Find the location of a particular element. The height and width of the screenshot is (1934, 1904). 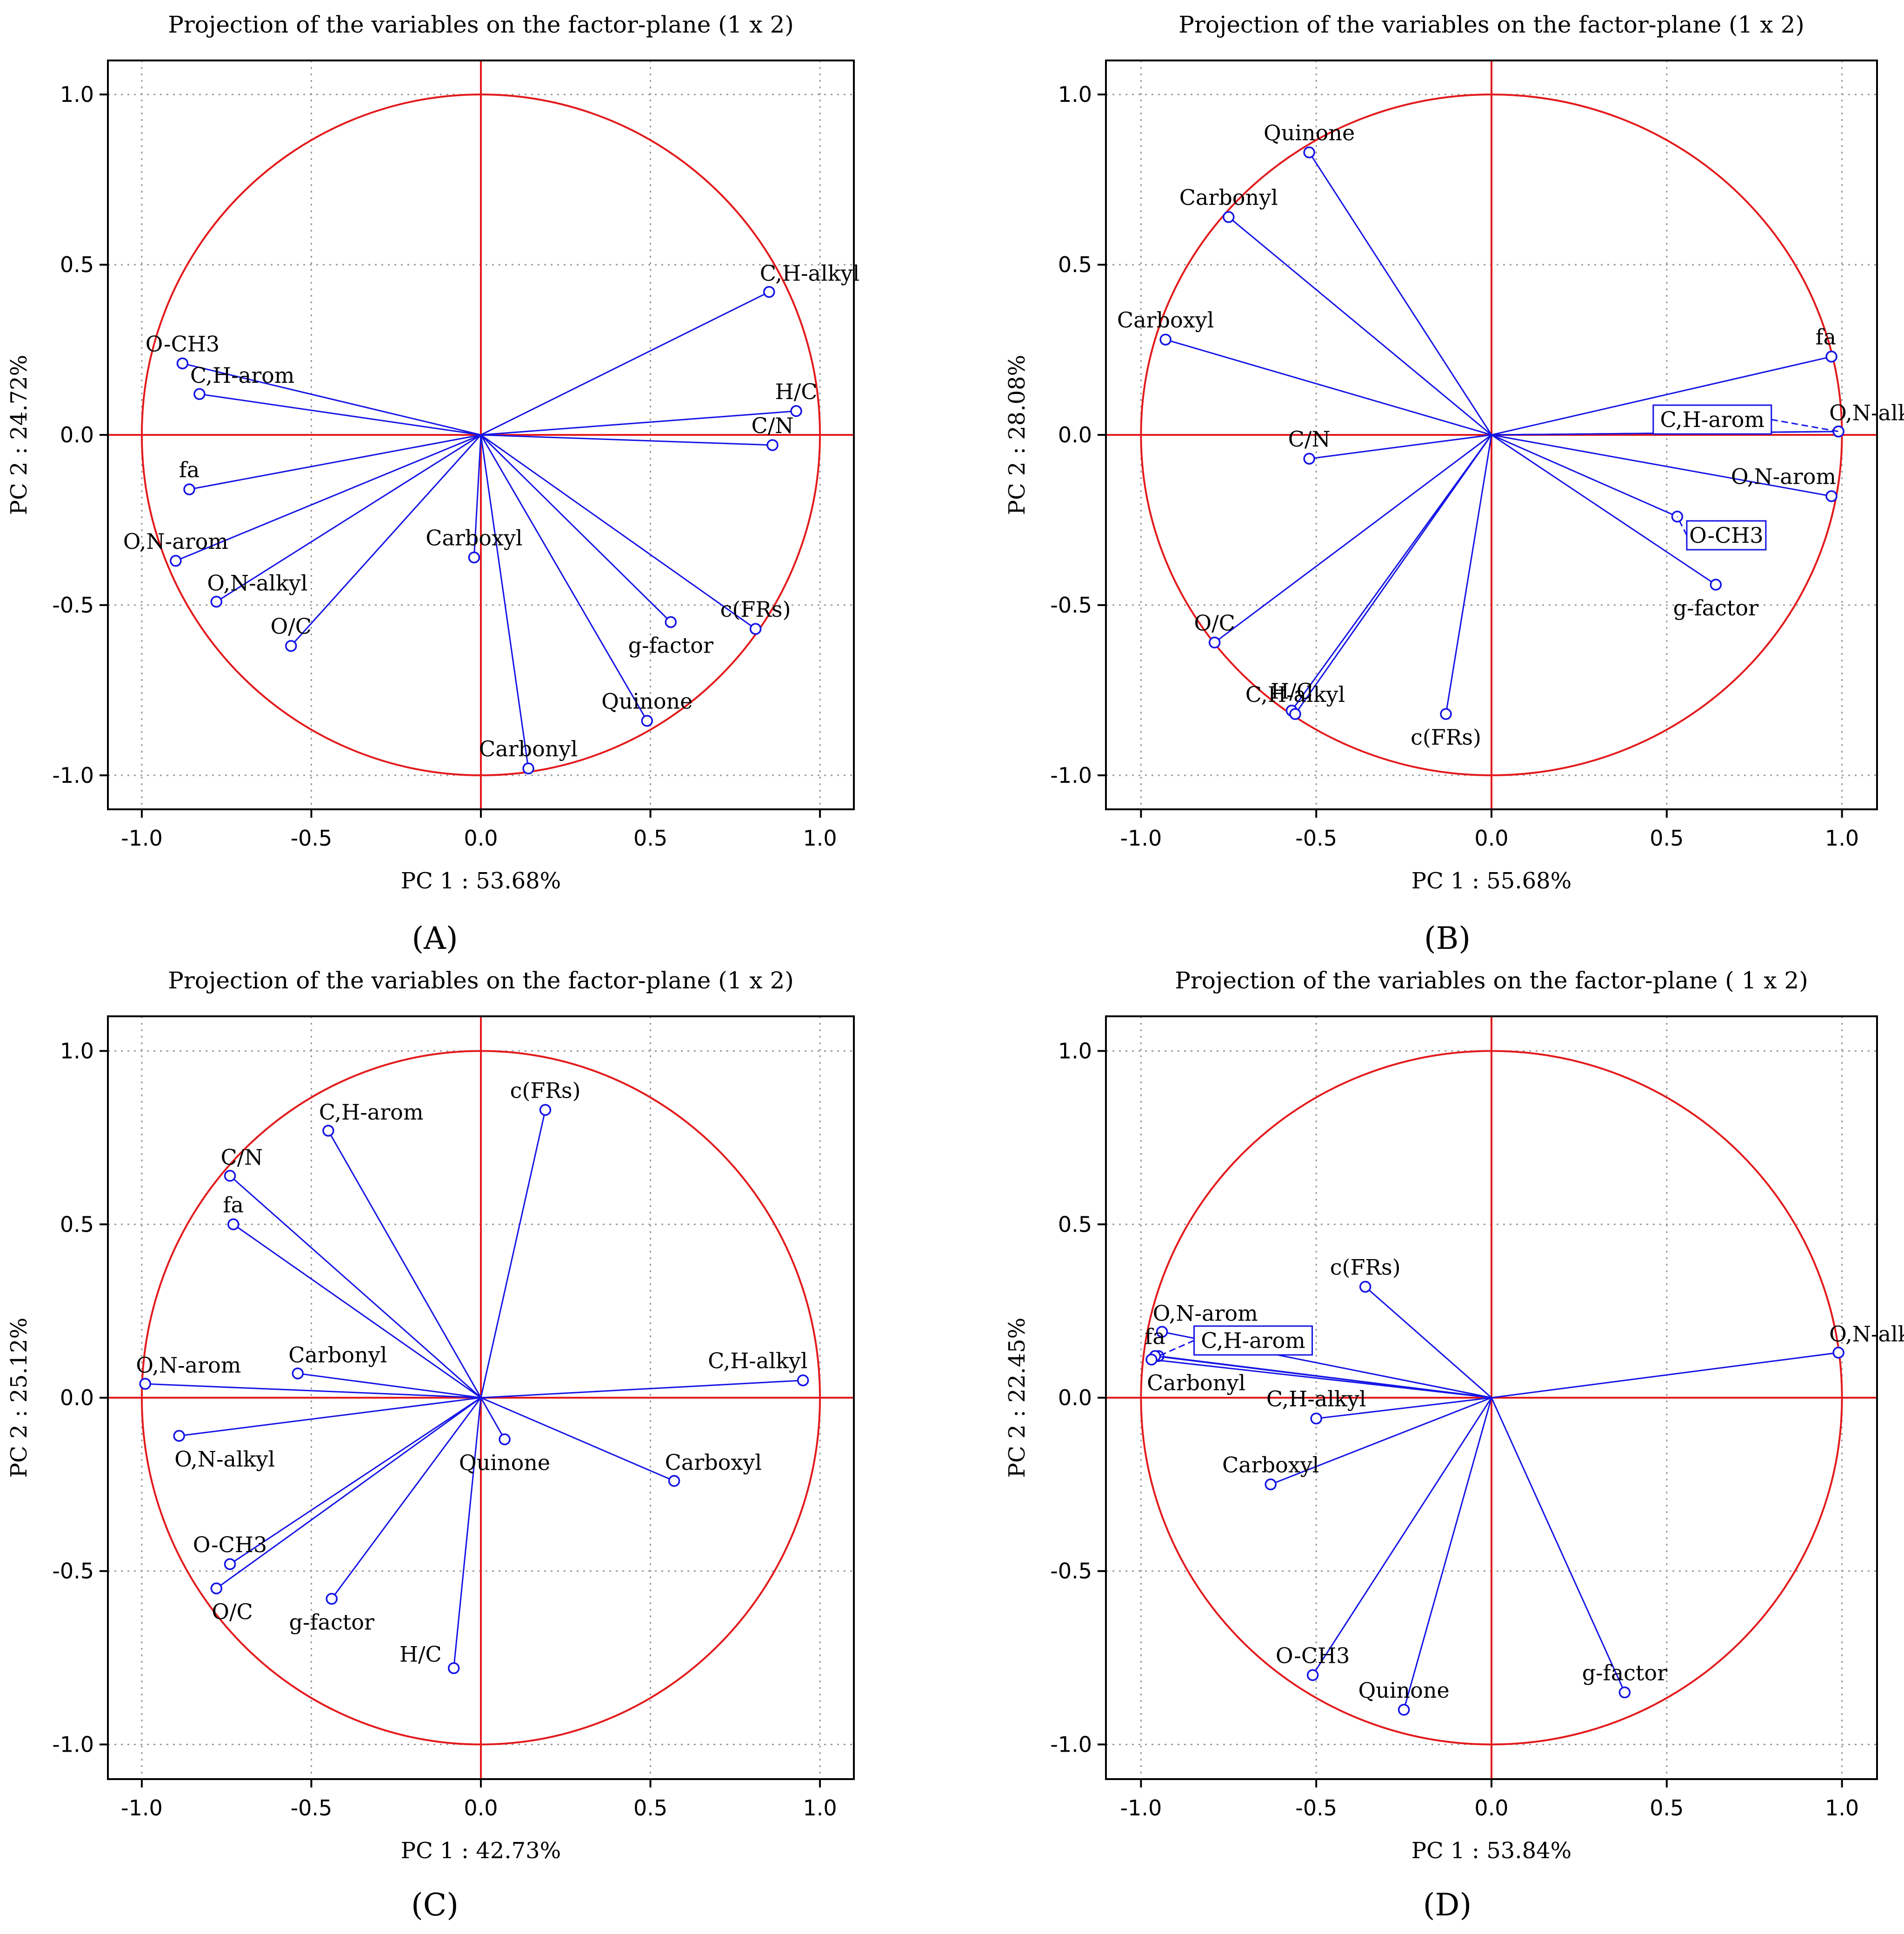

vector-o-n-arom is located at coordinates (1661, 465).